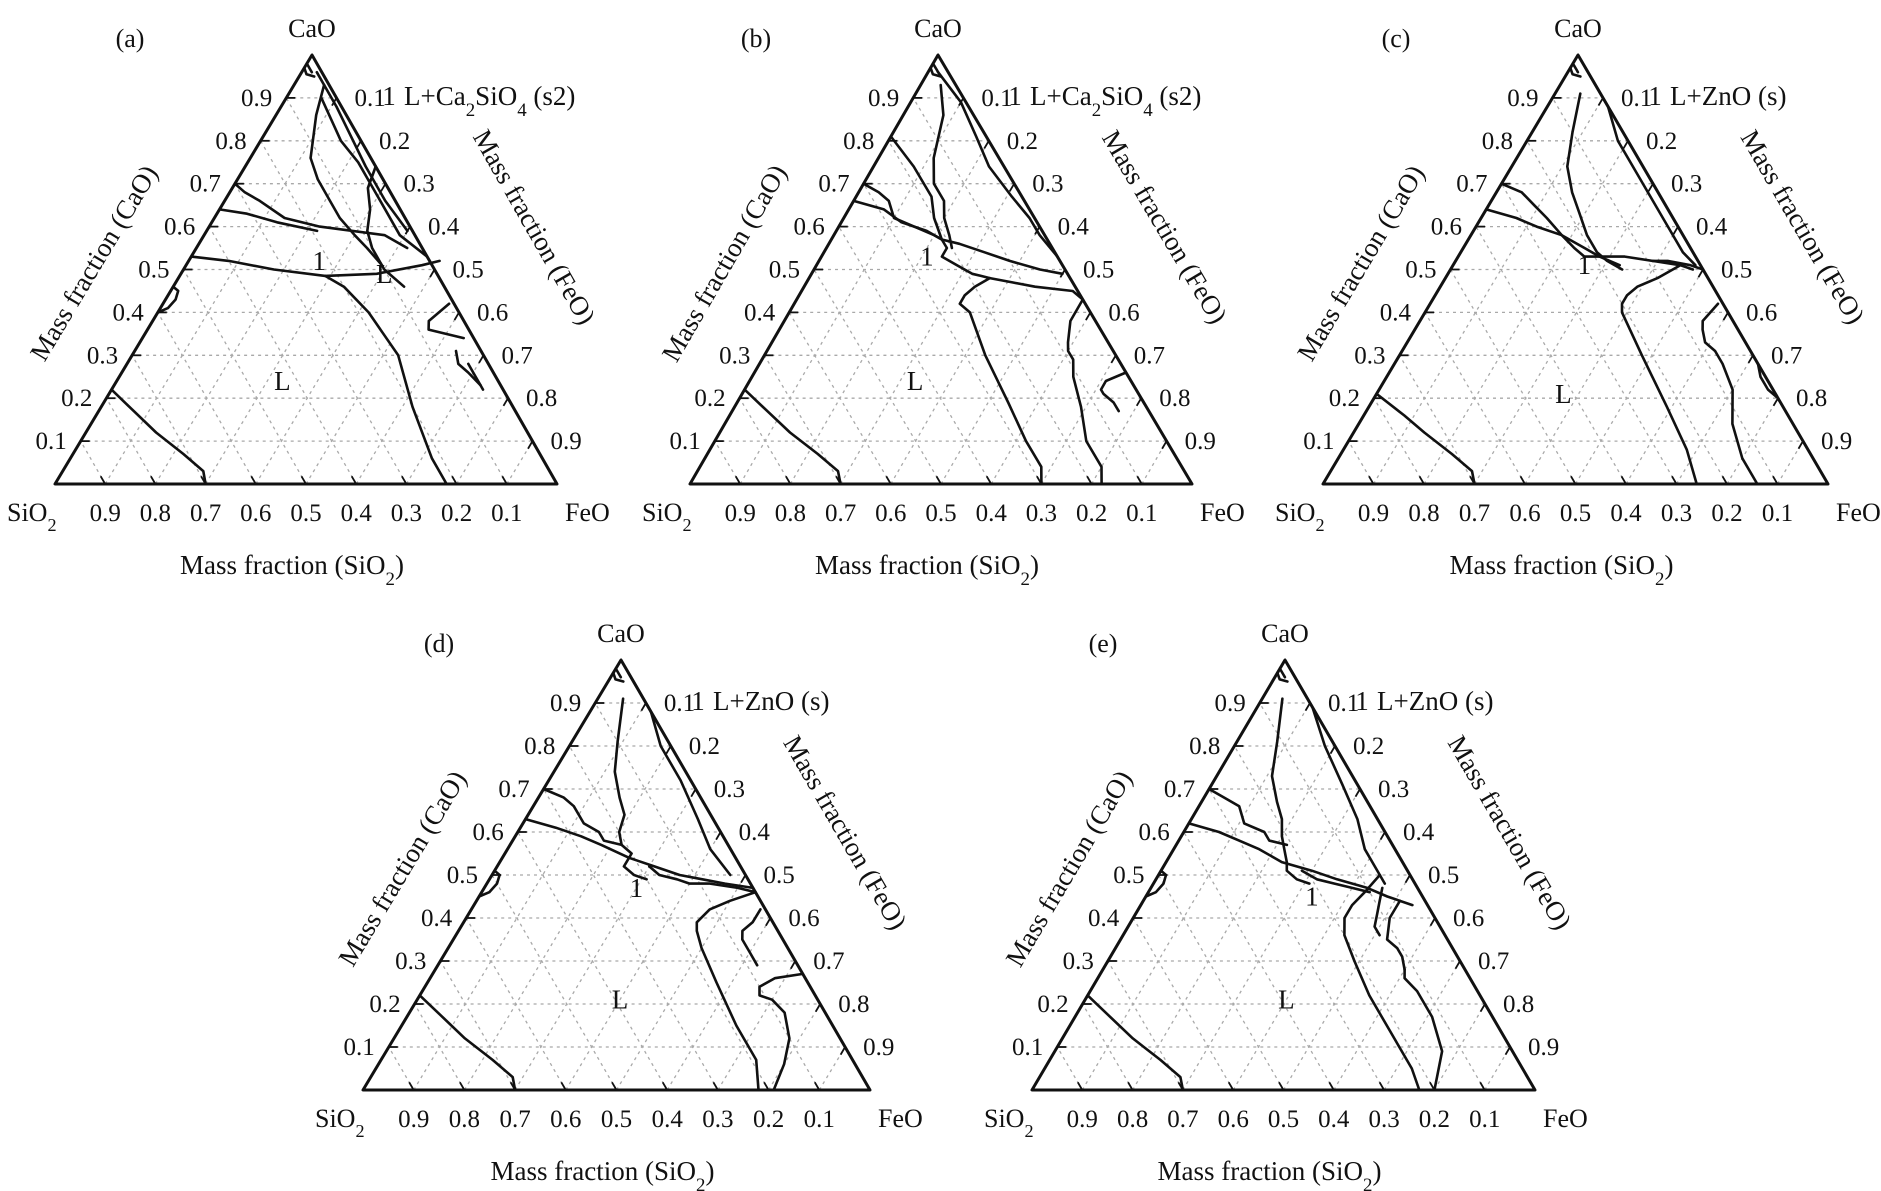 The height and width of the screenshot is (1191, 1881). Describe the element at coordinates (1368, 746) in the screenshot. I see `tick-label-feo: 0.2` at that location.